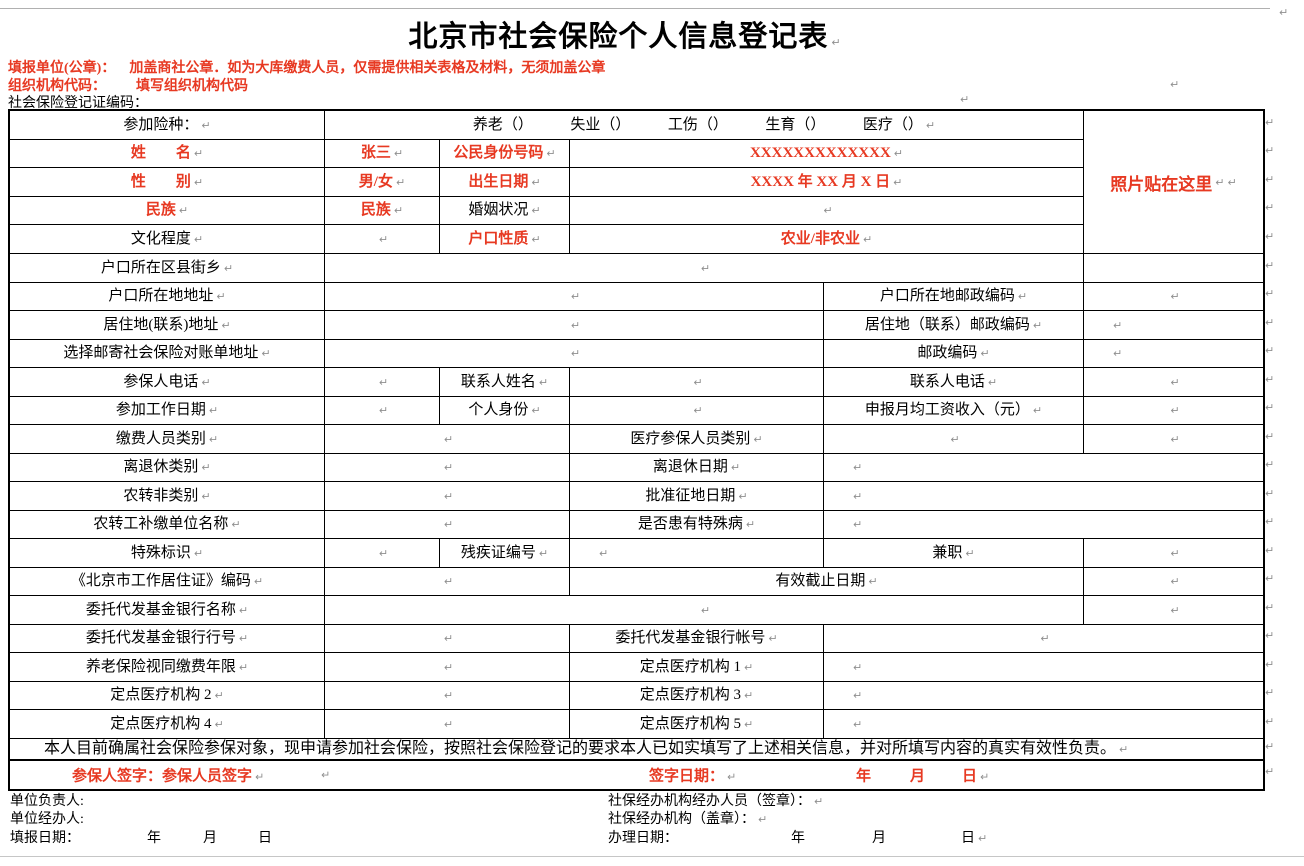 This screenshot has height=866, width=1304. I want to click on field-label: 养老（） 失业（） 工伤（） 生育（） 医疗（） ↵, so click(704, 125).